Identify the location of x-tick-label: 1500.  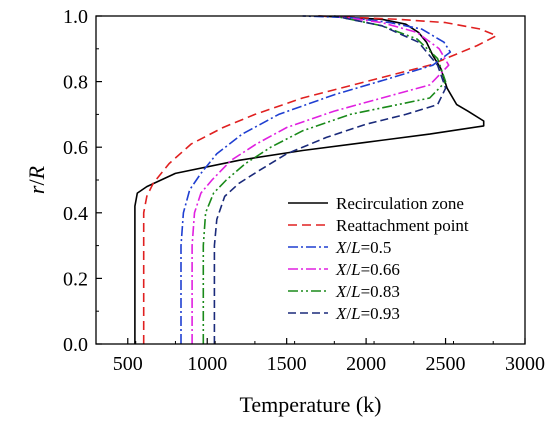
(287, 364).